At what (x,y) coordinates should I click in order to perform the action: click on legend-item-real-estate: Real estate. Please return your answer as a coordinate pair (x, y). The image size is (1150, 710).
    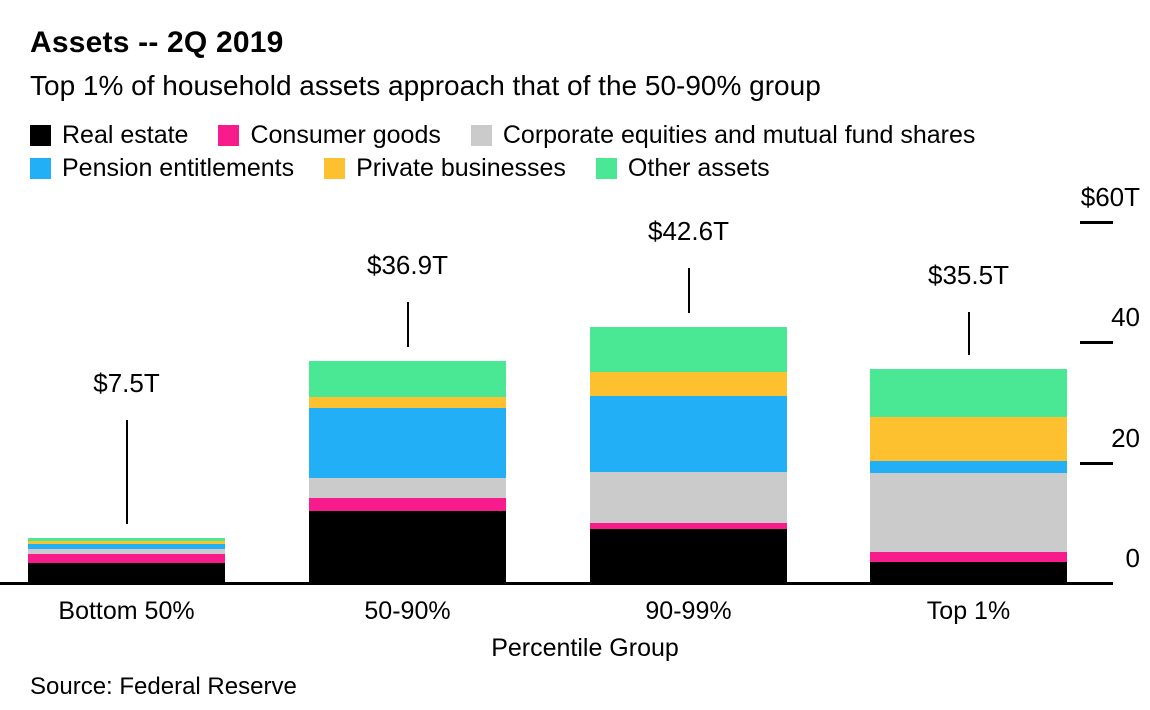
    Looking at the image, I should click on (109, 135).